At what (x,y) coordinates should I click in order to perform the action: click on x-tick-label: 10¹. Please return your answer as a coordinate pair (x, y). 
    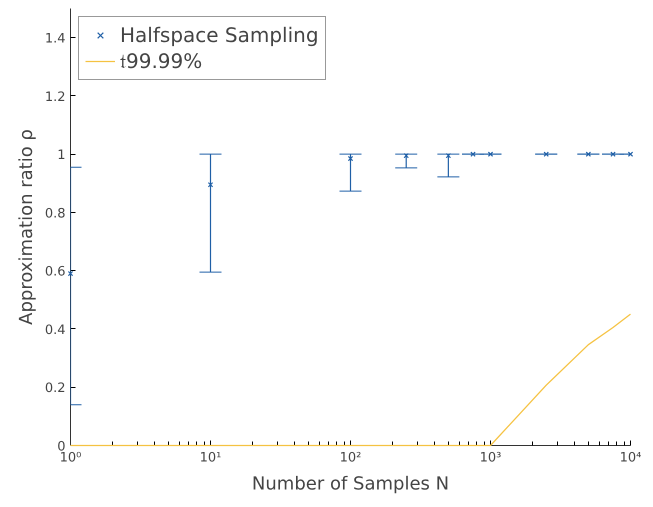
    Looking at the image, I should click on (211, 458).